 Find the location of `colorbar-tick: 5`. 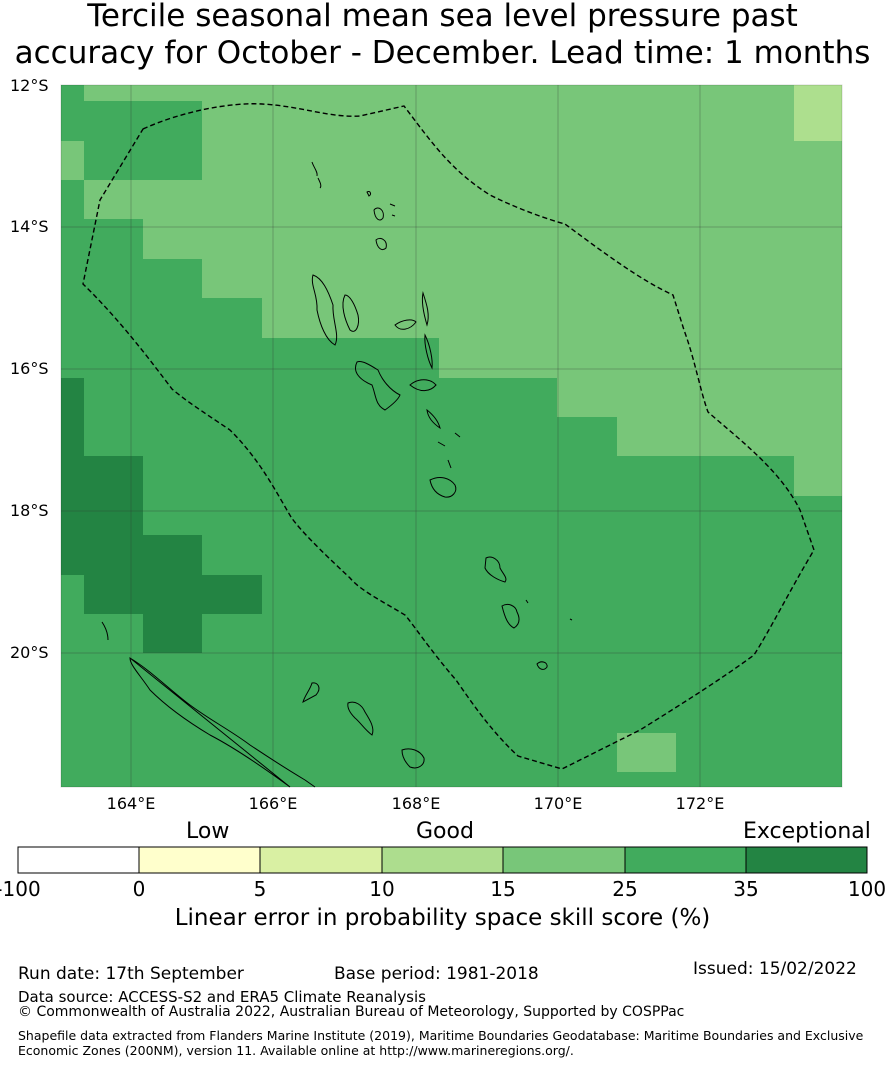

colorbar-tick: 5 is located at coordinates (260, 889).